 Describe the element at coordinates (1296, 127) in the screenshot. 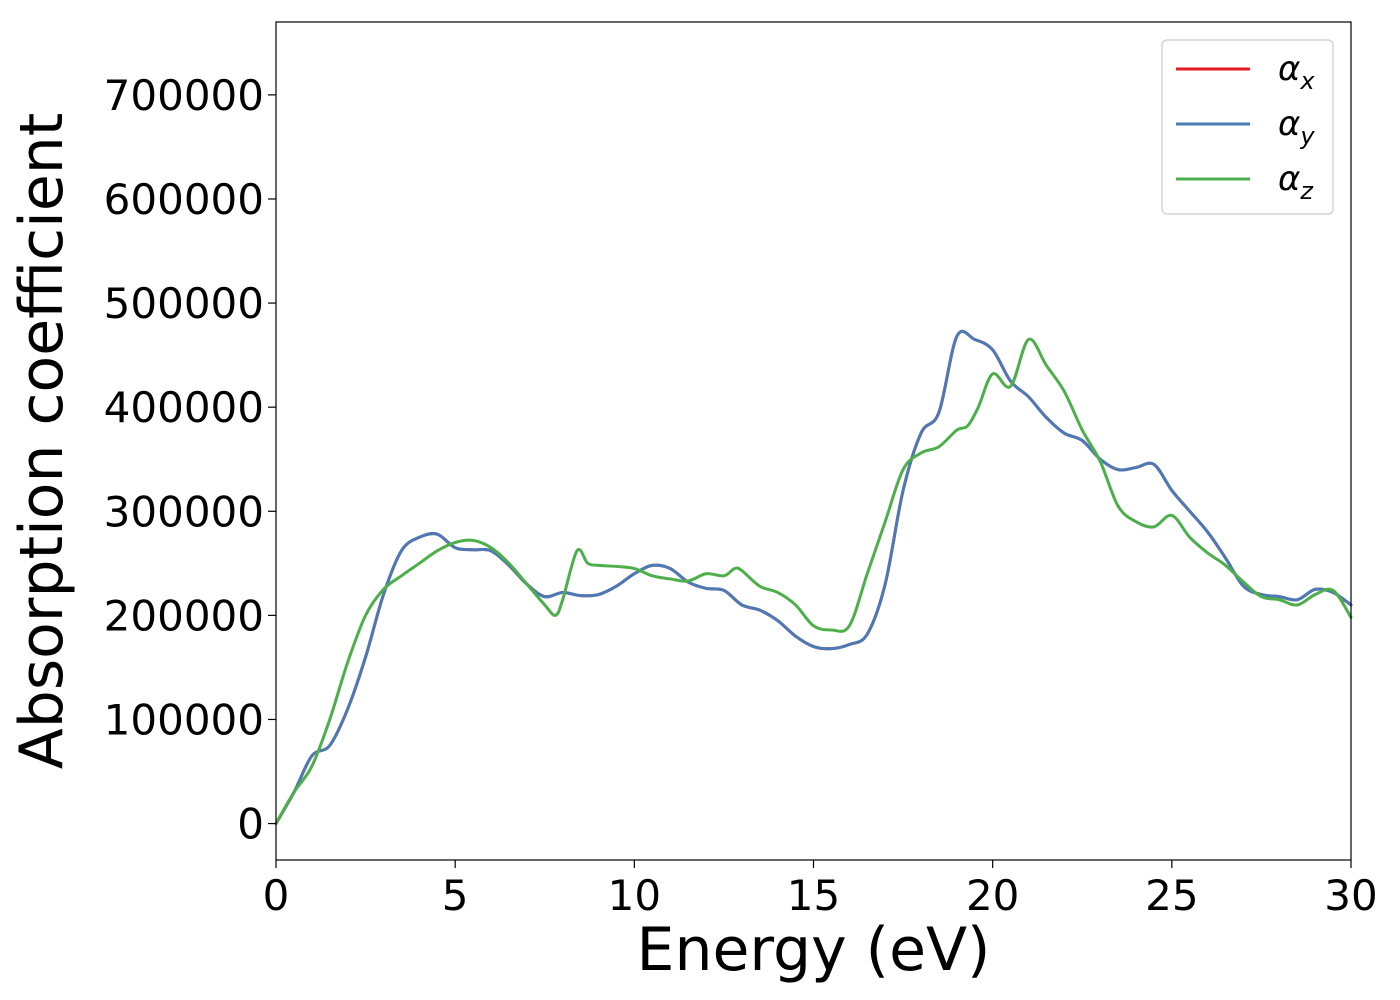

I see `legend-label-y: αy` at that location.